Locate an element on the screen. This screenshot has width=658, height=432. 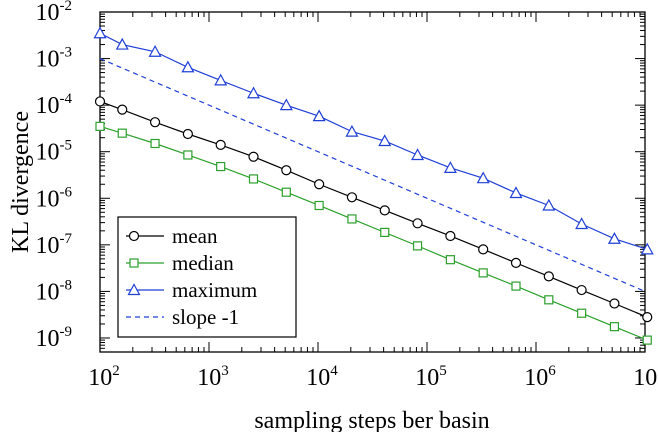
x-tick-label: 10² is located at coordinates (104, 377).